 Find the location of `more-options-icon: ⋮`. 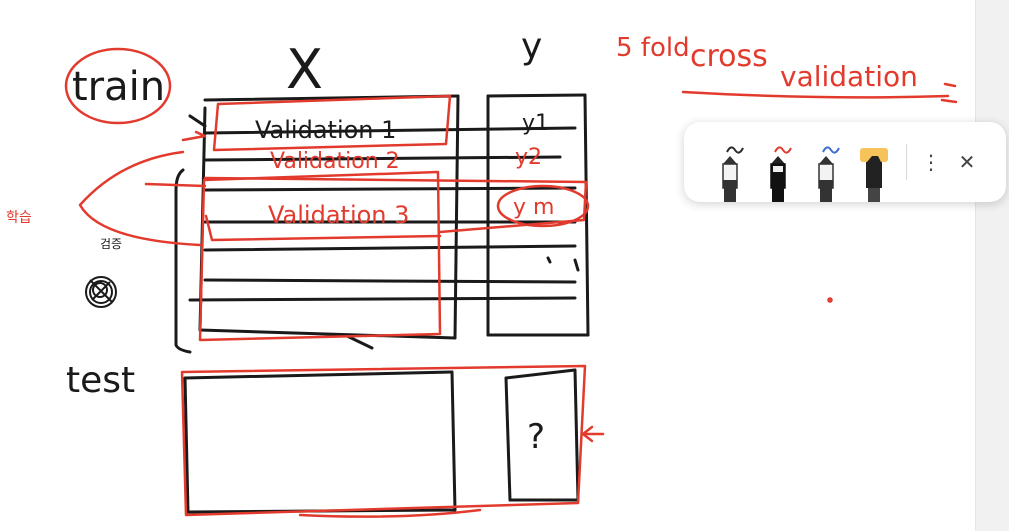

more-options-icon: ⋮ is located at coordinates (931, 162).